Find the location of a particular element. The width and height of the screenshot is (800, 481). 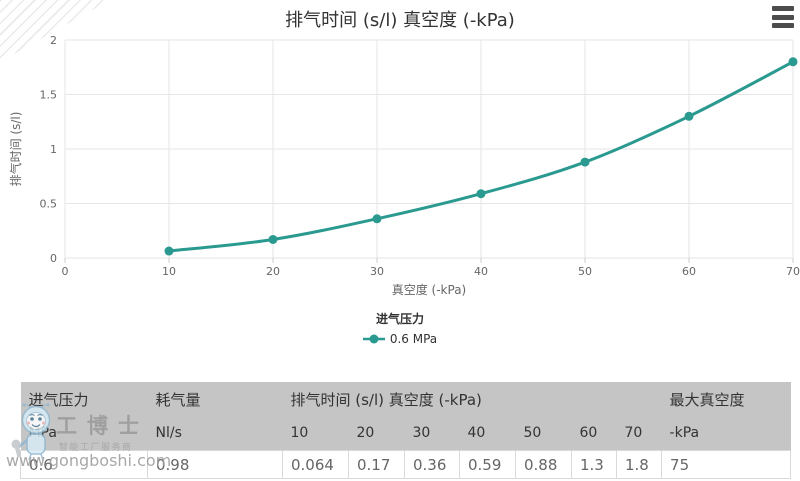

table-cell: 0.88 is located at coordinates (543, 464).